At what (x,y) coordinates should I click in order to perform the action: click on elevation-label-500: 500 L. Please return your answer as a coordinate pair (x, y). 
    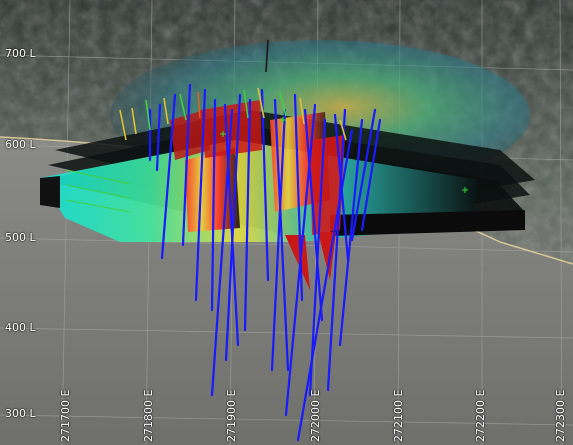
    Looking at the image, I should click on (20, 237).